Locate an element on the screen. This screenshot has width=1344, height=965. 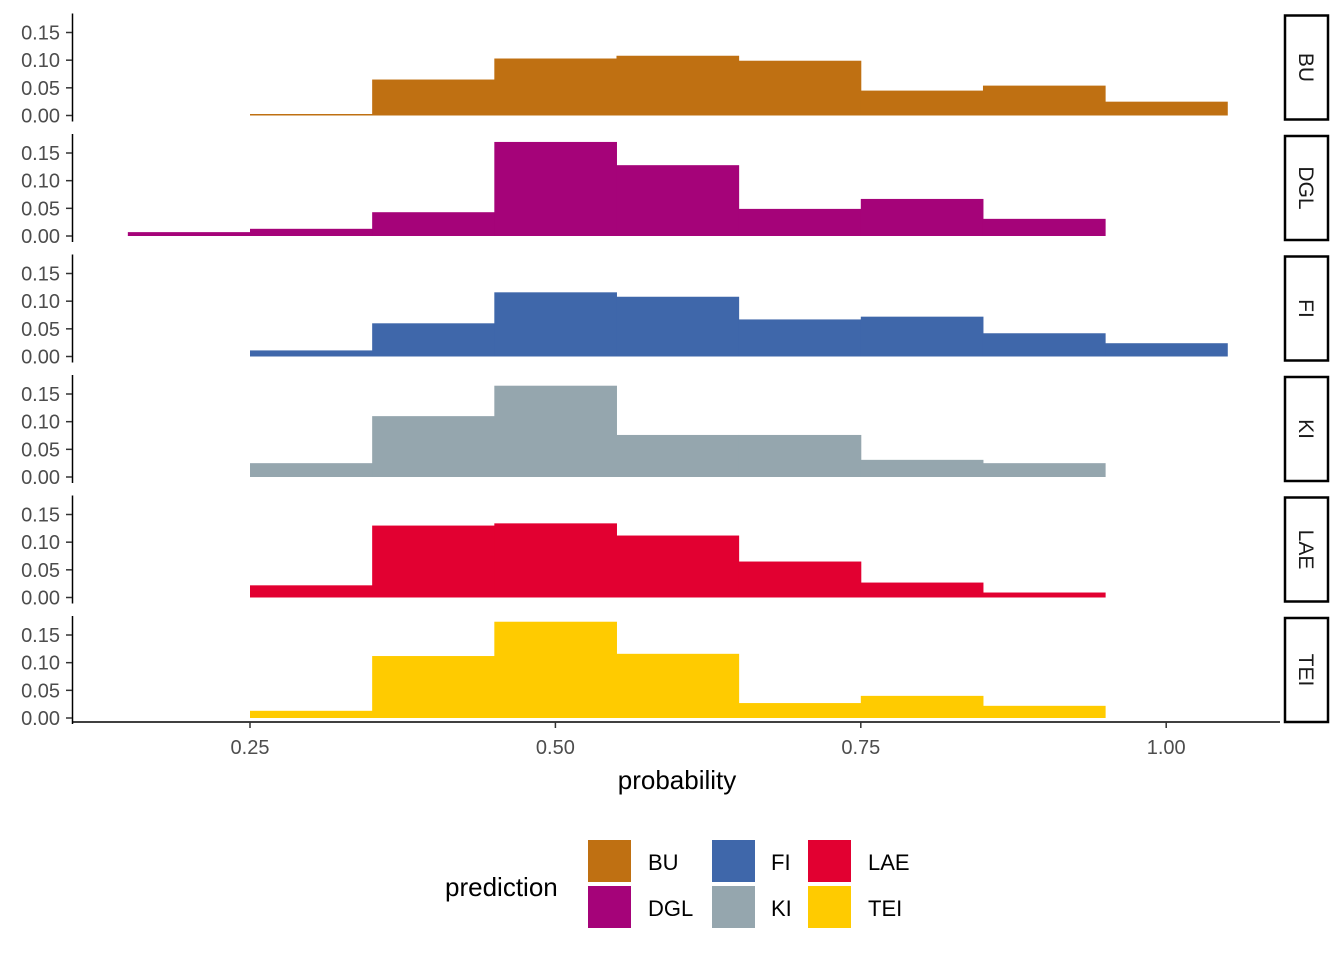
facet-panel-ki: 0.00 0.05 0.10 0.15 KI is located at coordinates (675, 432).